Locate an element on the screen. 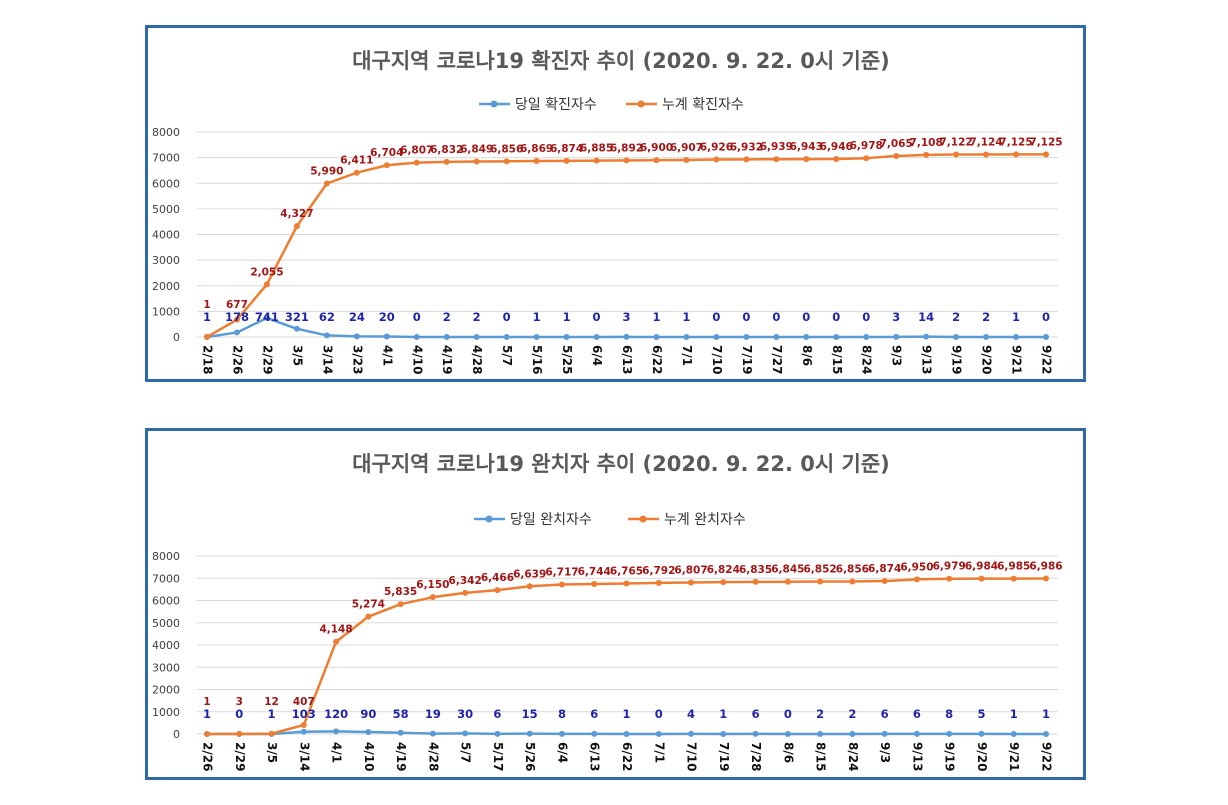 The image size is (1228, 805). y-tick-label: 4000 is located at coordinates (166, 235).